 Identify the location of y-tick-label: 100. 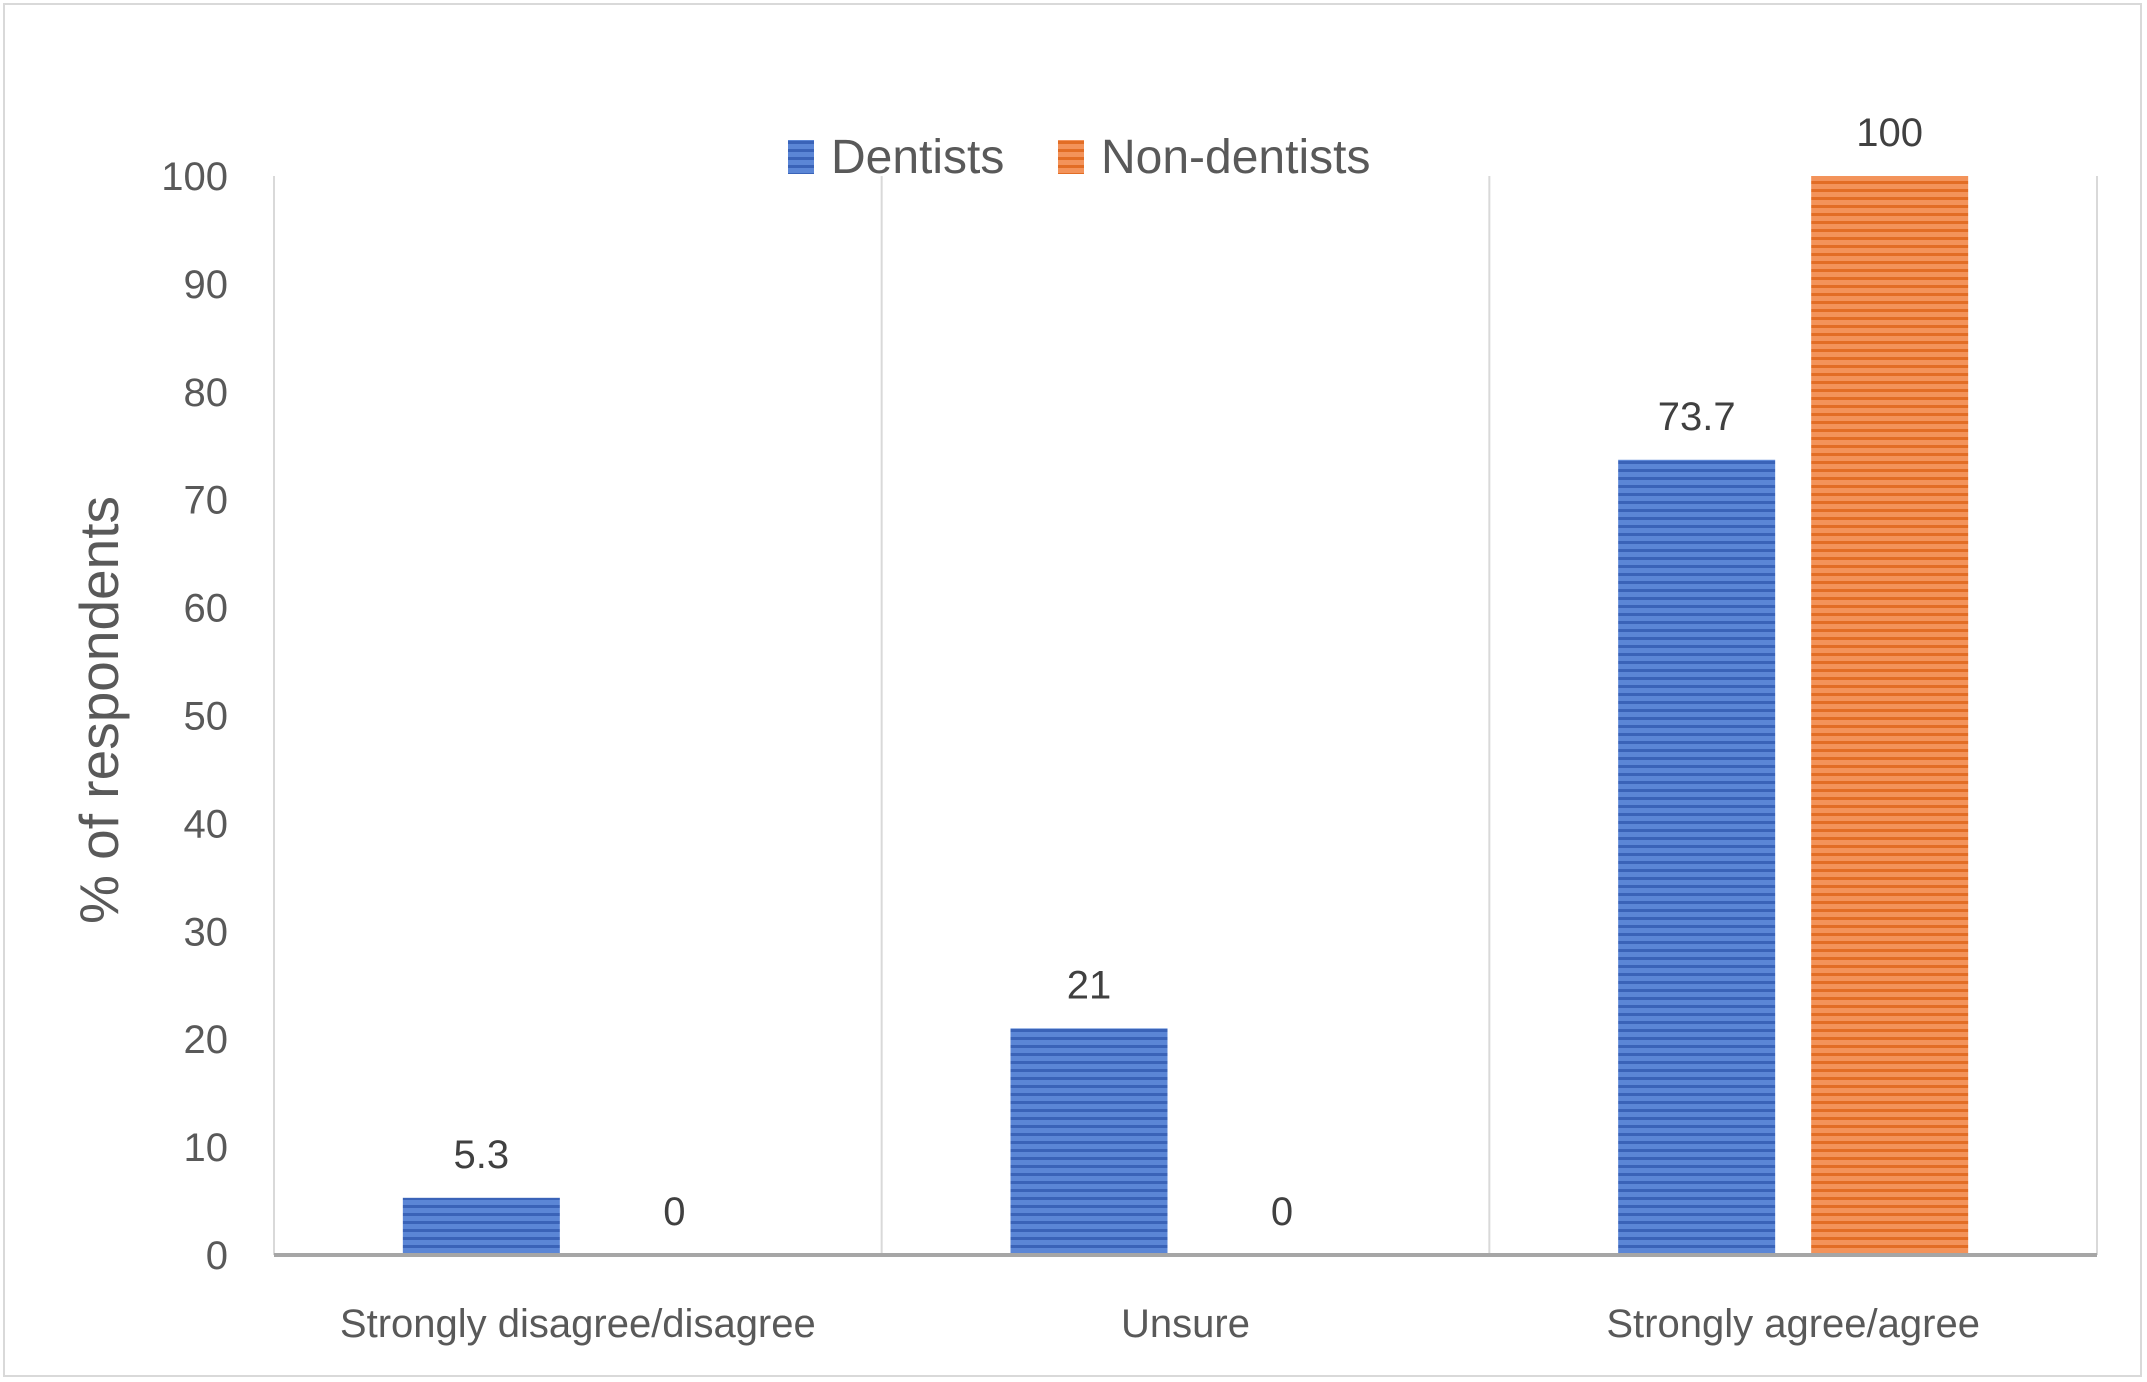
(194, 177).